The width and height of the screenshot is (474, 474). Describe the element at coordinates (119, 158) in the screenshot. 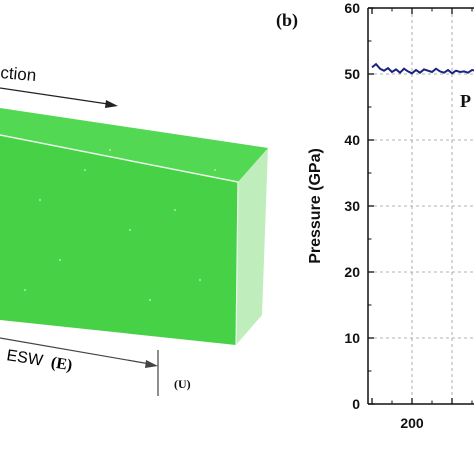

I see `slab-edge-line` at that location.